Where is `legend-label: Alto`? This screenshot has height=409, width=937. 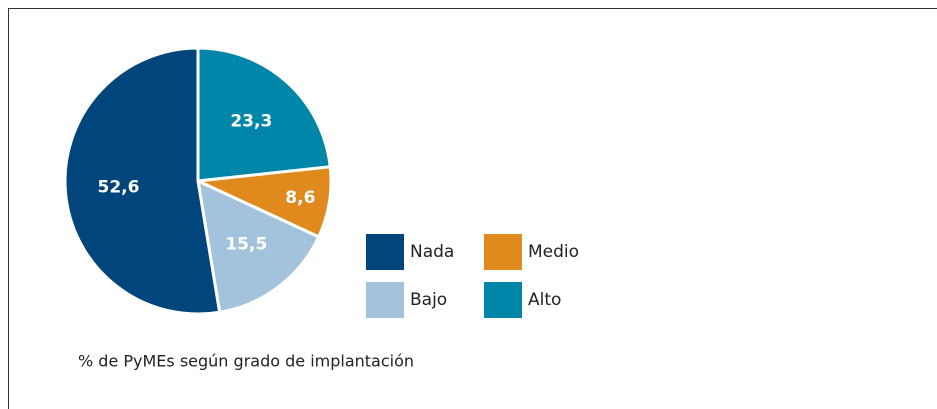
legend-label: Alto is located at coordinates (544, 300).